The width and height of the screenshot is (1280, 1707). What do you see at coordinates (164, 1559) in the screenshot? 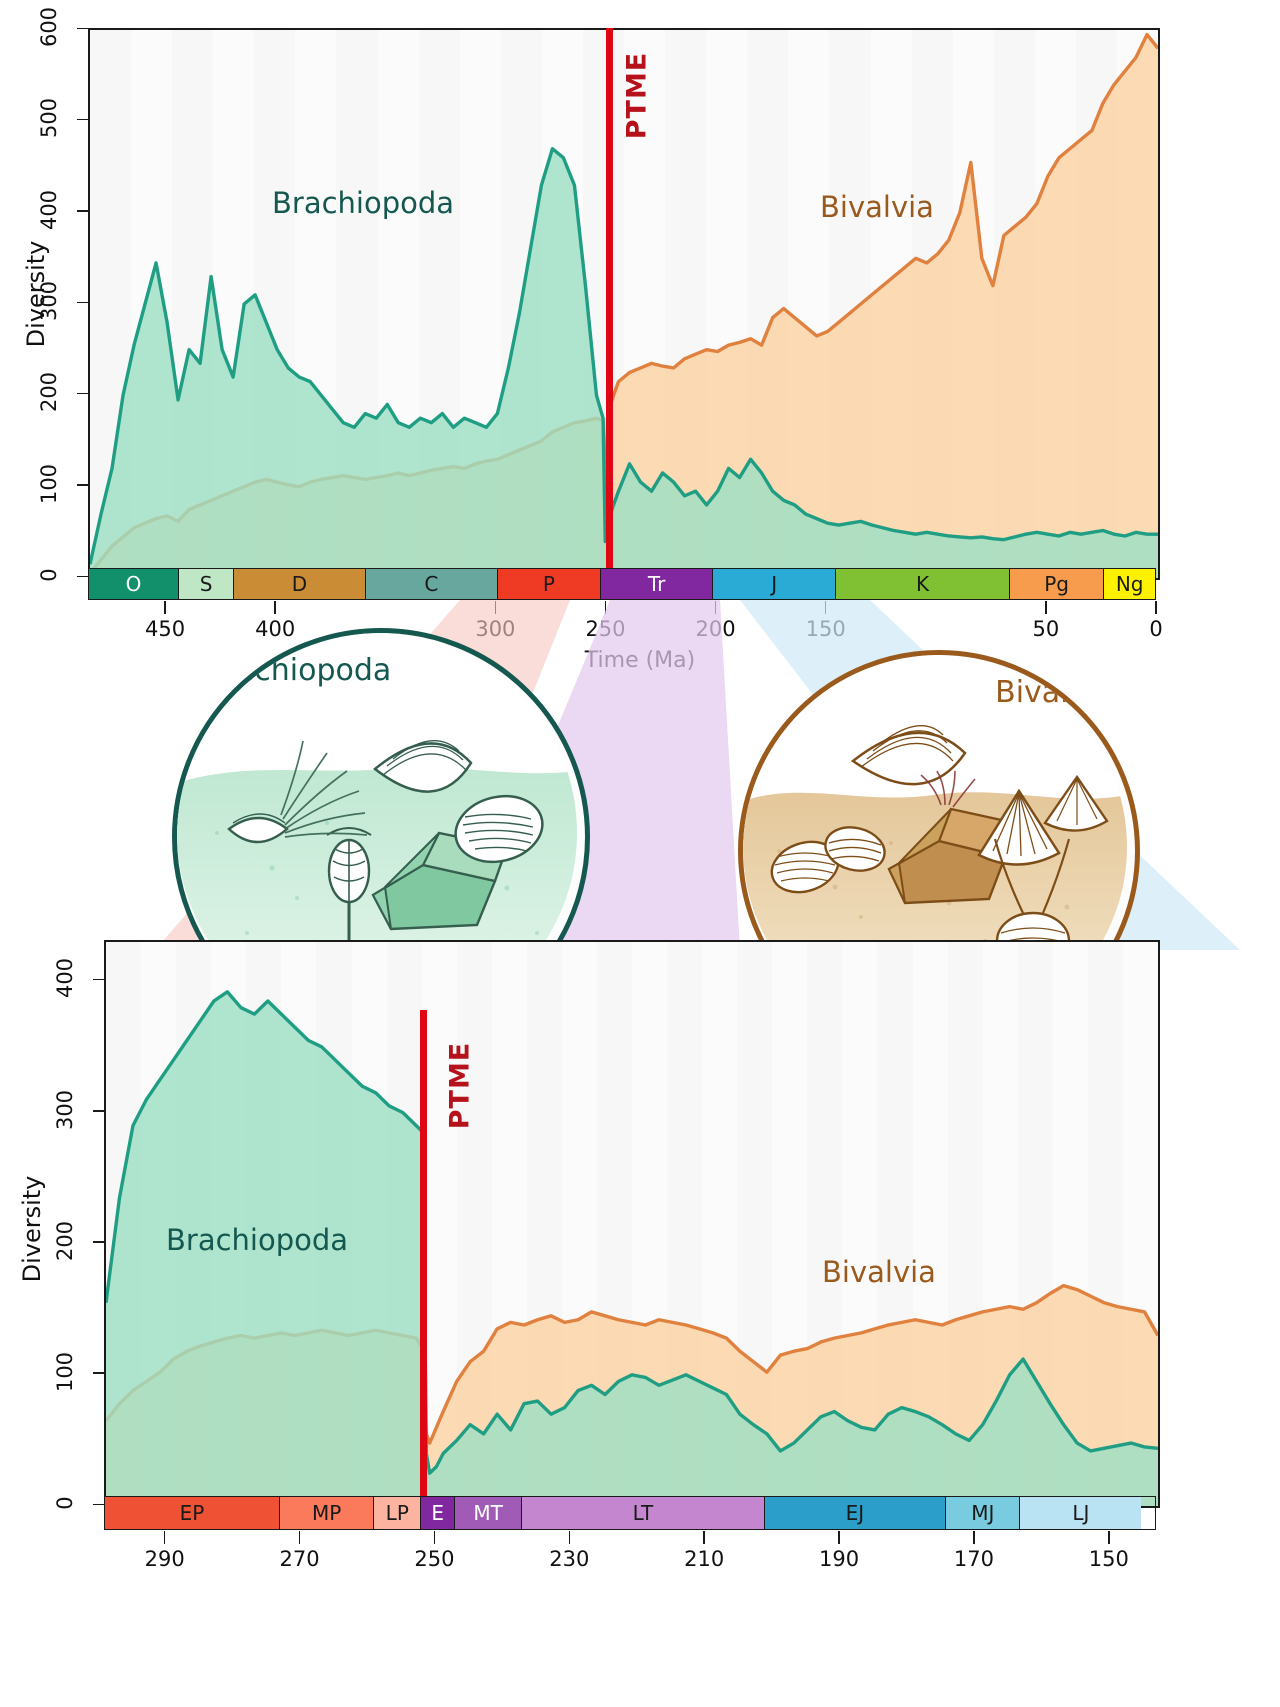
I see `x-tick-290: 290` at bounding box center [164, 1559].